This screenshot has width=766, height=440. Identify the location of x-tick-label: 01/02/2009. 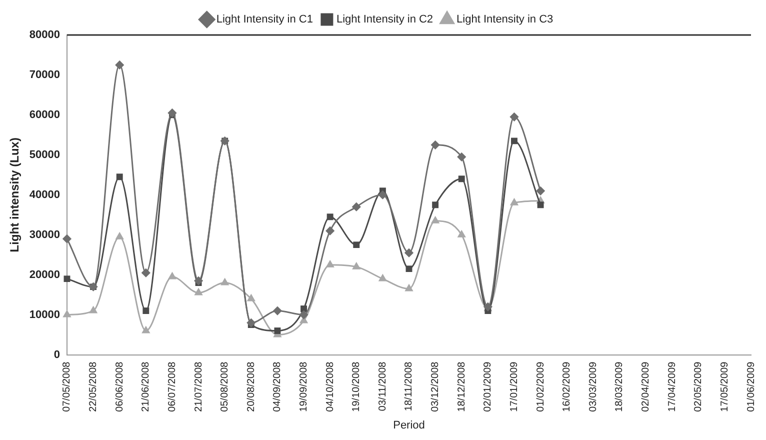
(540, 386).